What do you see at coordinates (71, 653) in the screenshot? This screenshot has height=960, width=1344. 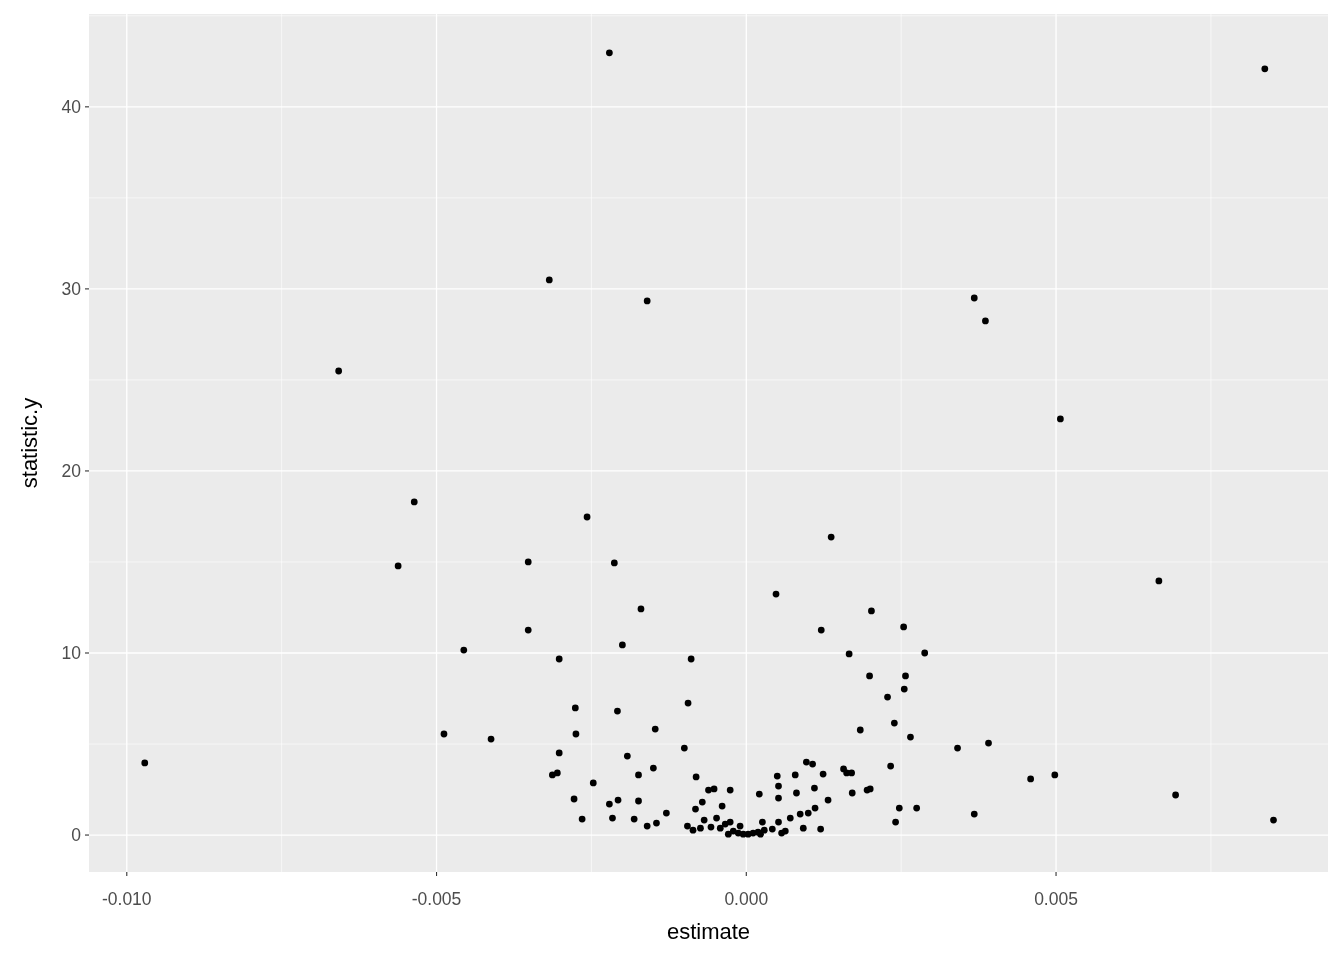 I see `y-tick-label: 10` at bounding box center [71, 653].